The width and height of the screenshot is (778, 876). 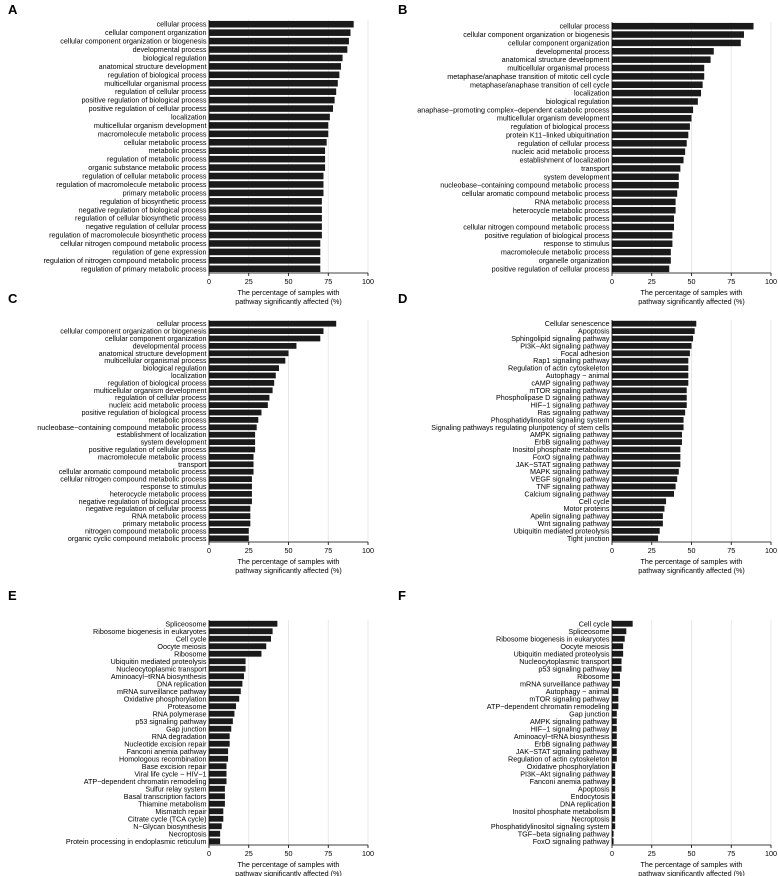 What do you see at coordinates (328, 853) in the screenshot?
I see `x-tick-label: 75` at bounding box center [328, 853].